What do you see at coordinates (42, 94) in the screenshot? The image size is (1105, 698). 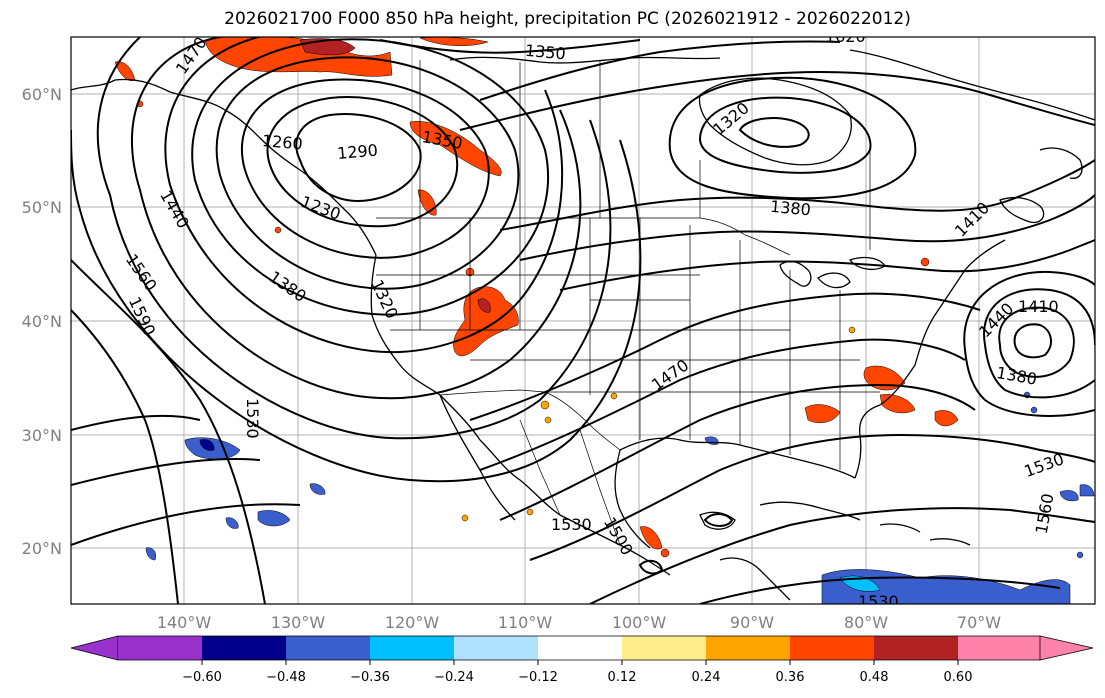 I see `lat-label: 60°N` at bounding box center [42, 94].